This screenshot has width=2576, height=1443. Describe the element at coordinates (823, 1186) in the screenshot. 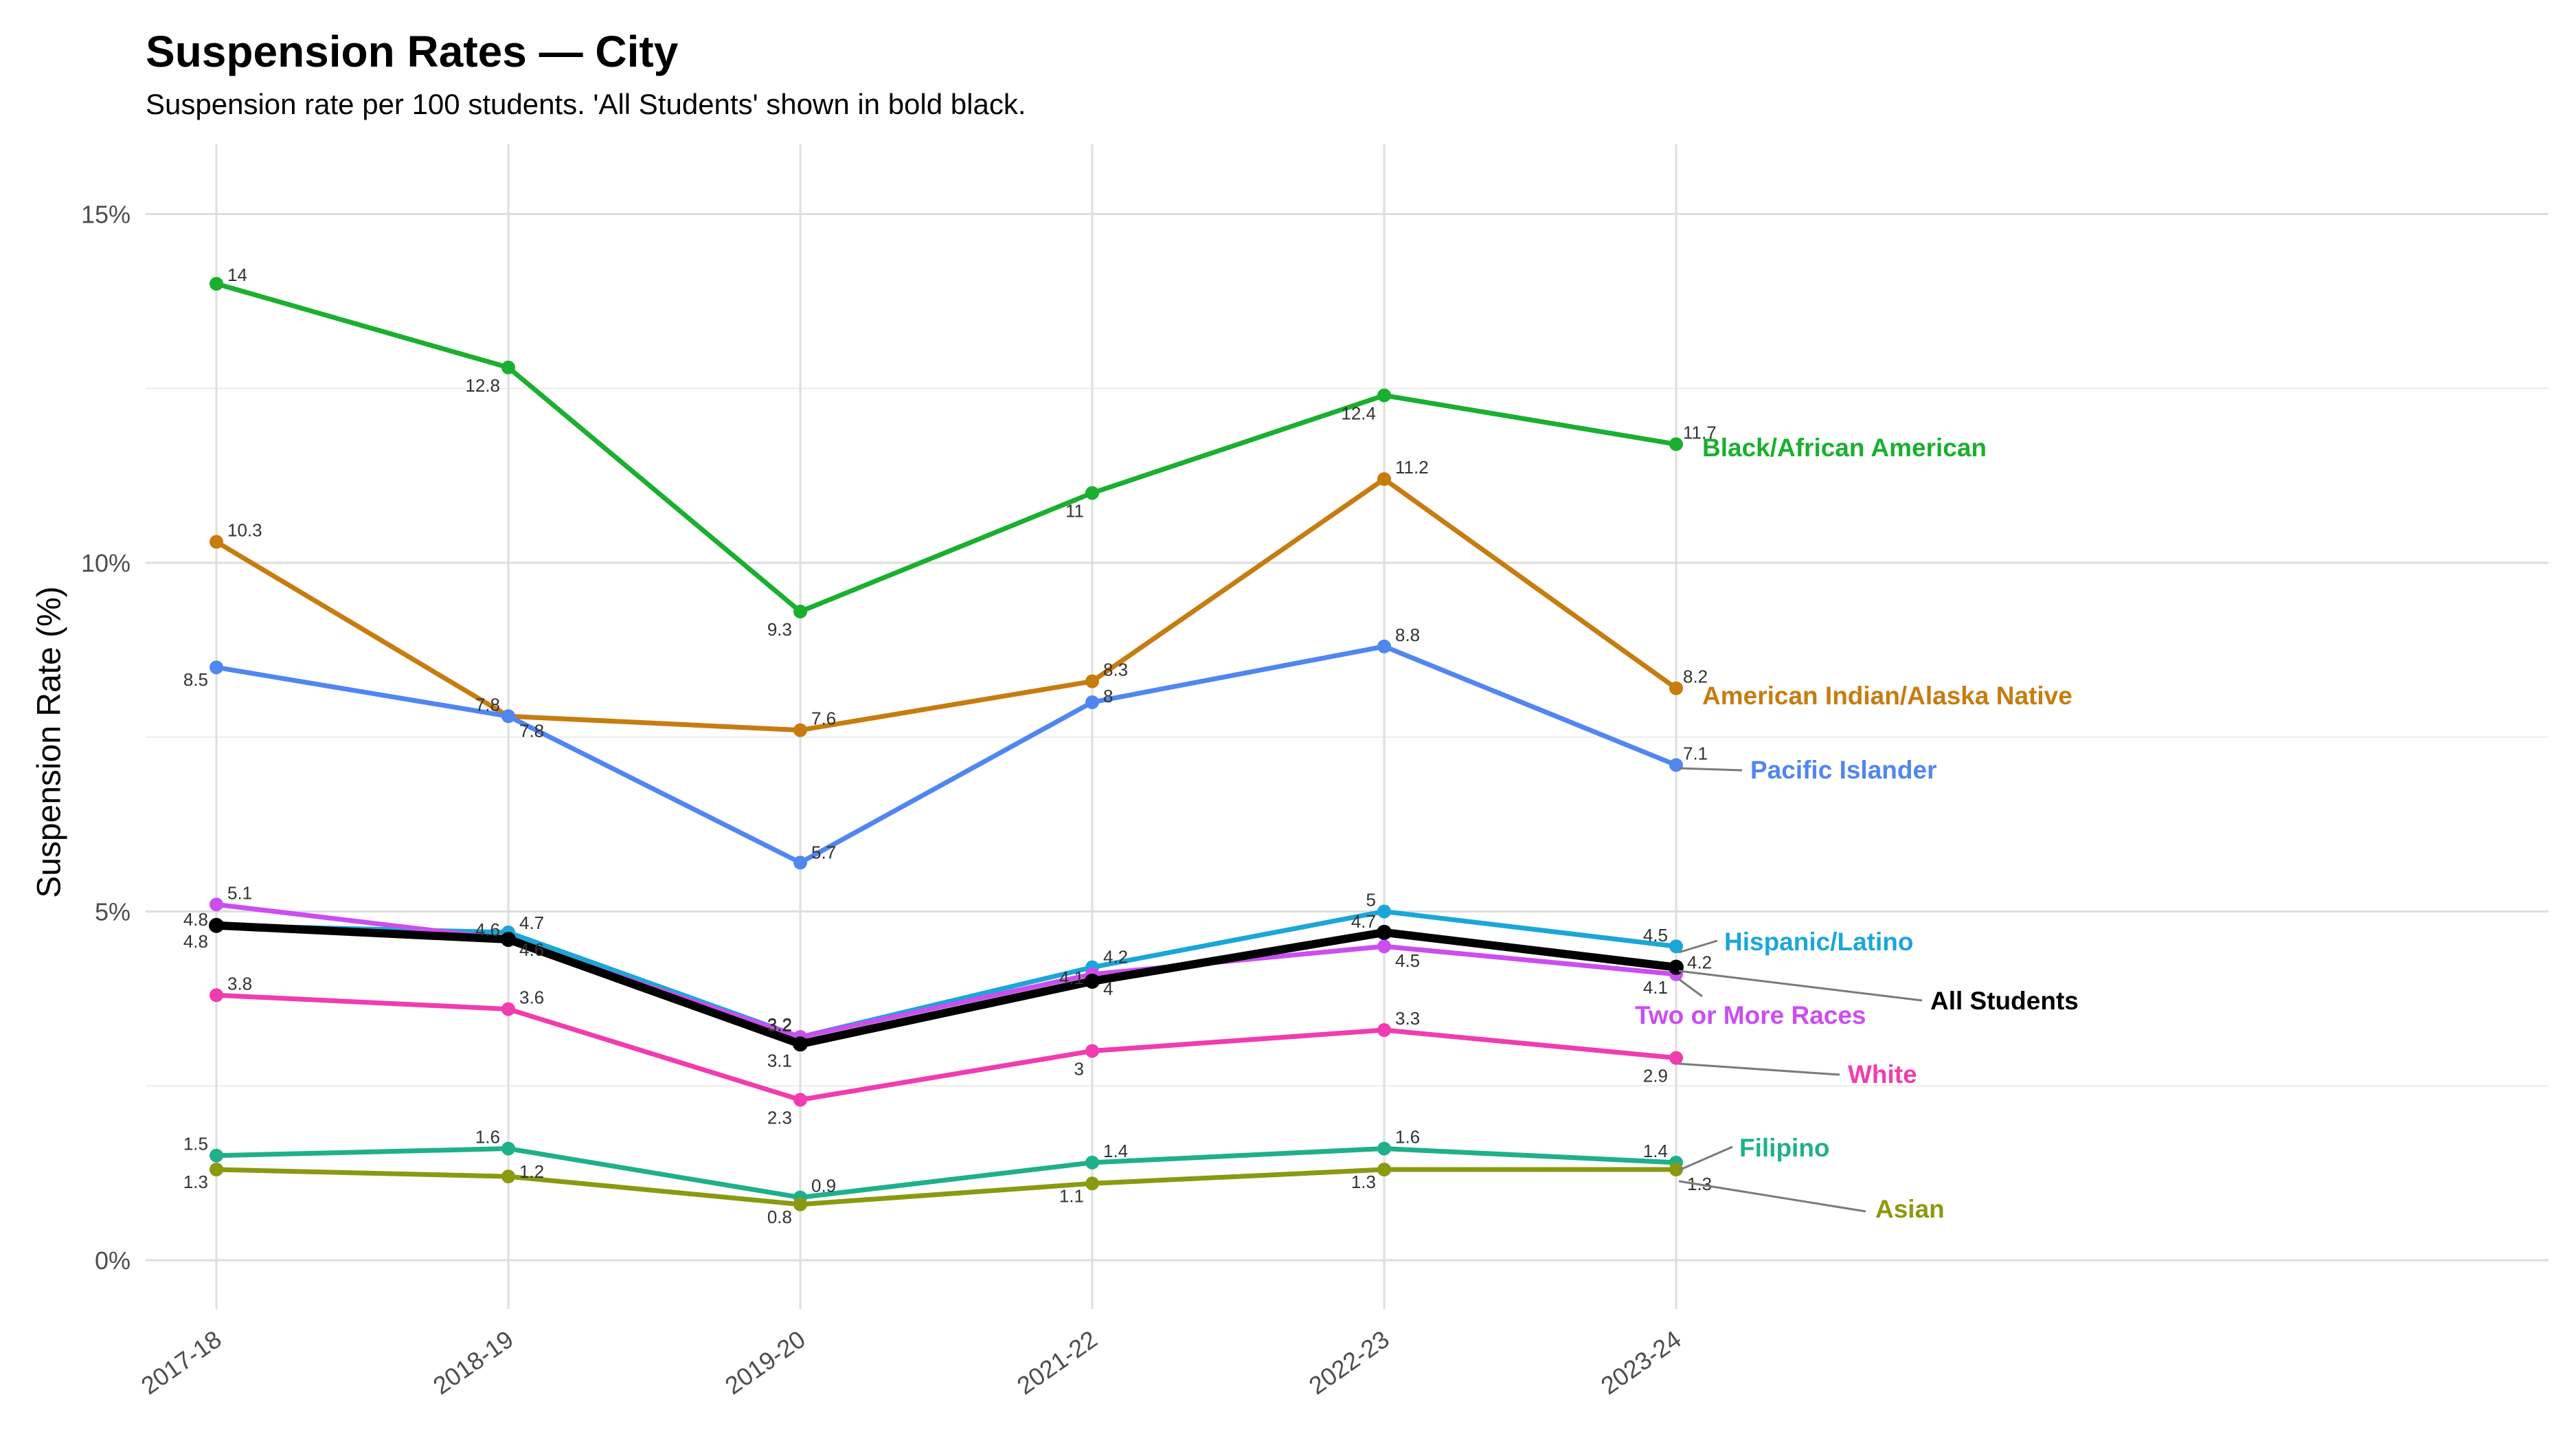

I see `point-label-filipino: 0.9` at that location.